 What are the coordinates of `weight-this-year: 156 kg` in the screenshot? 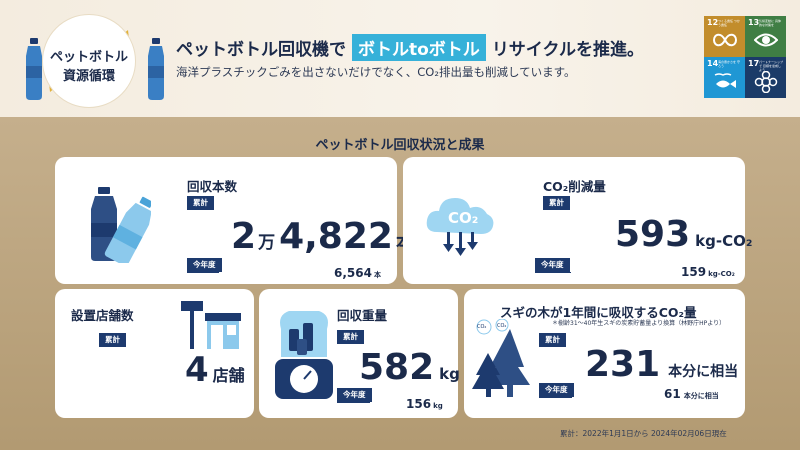 It's located at (424, 404).